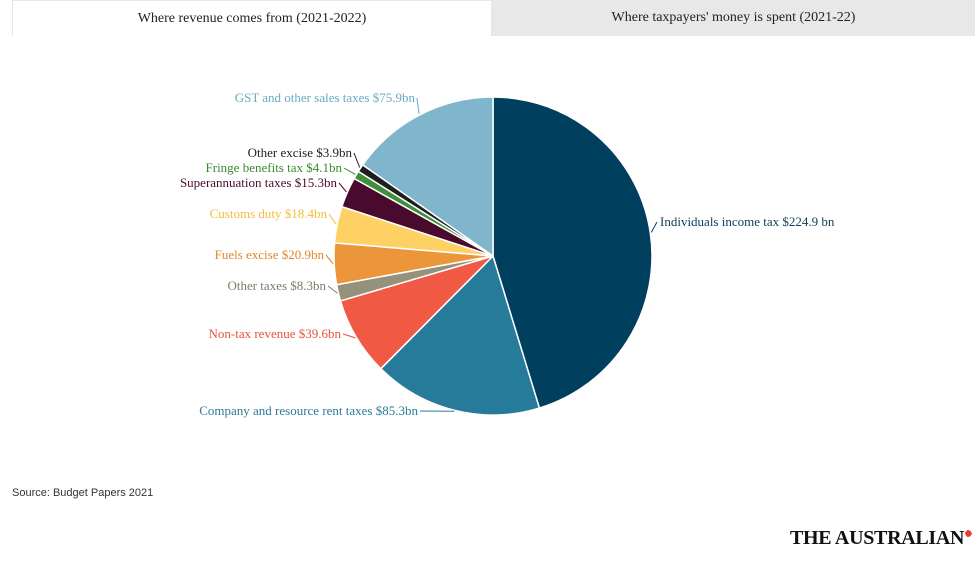  Describe the element at coordinates (325, 97) in the screenshot. I see `label-gst-and-other-sales-taxes: GST and other sales taxes $75.9bn` at that location.